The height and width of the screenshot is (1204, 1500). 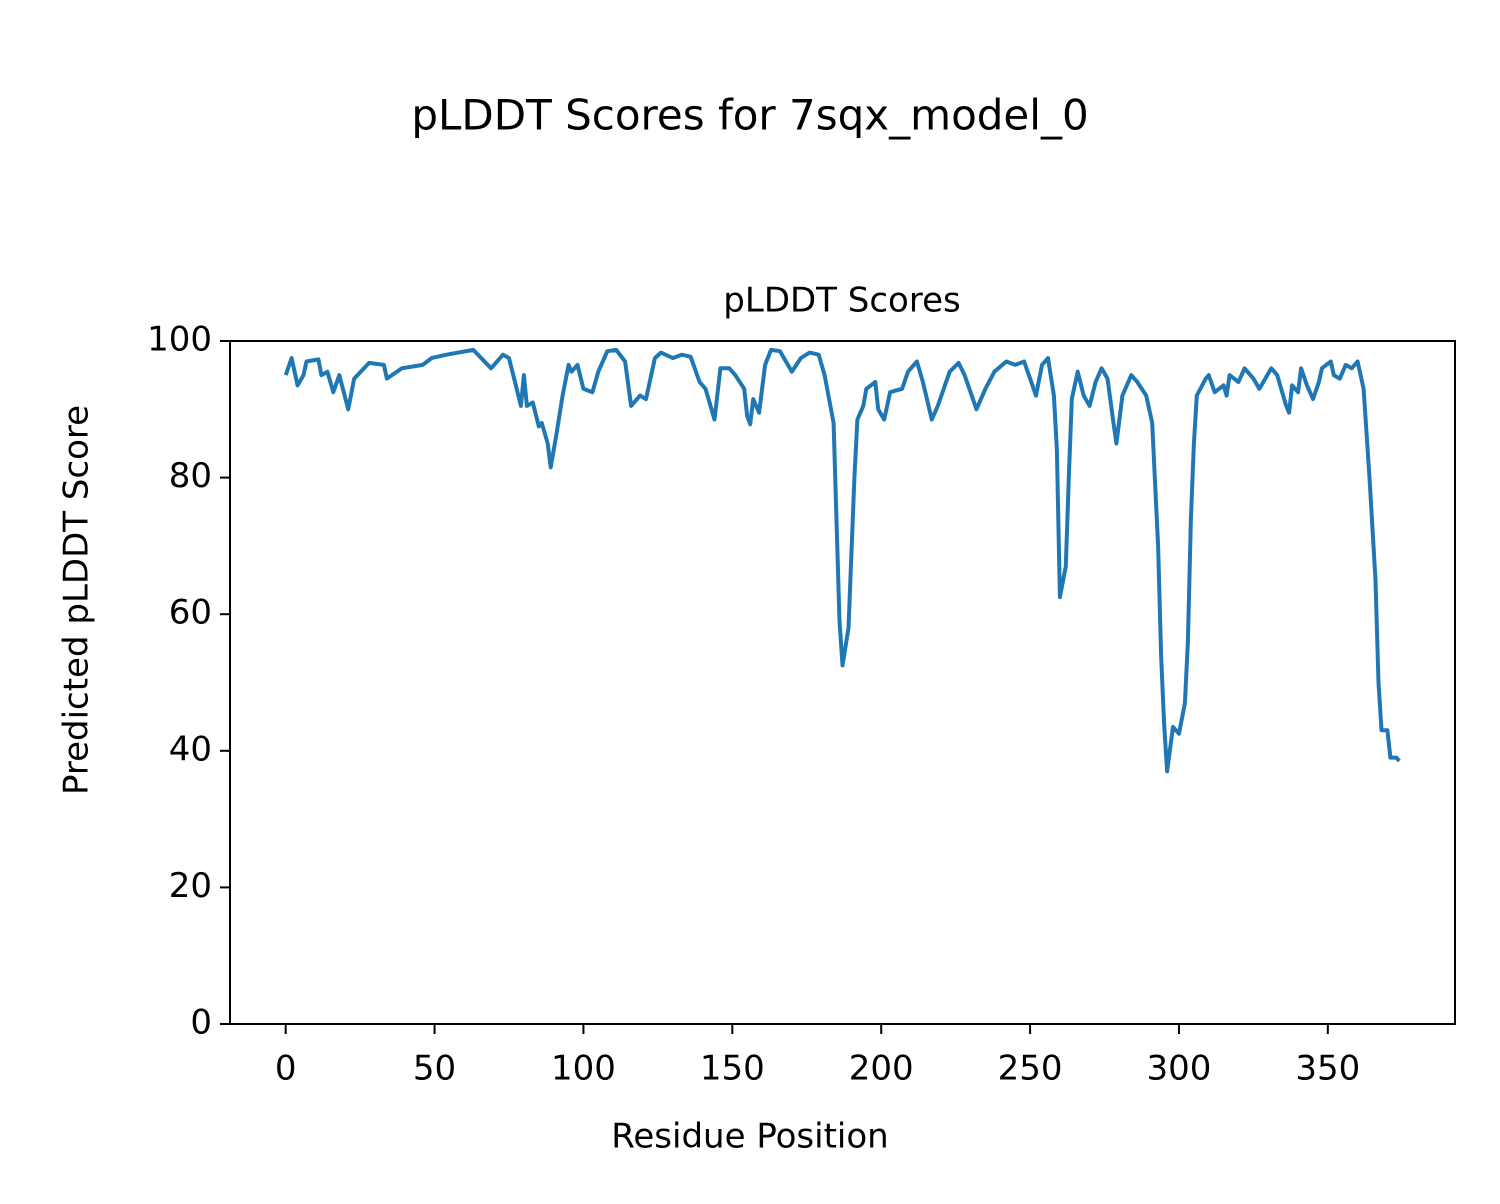 I want to click on x-axis-label: Residue Position, so click(x=749, y=1137).